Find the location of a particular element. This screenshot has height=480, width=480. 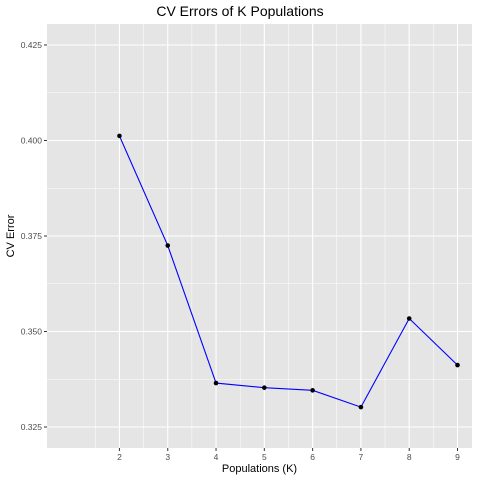

x-tick-label: 4 is located at coordinates (216, 457).